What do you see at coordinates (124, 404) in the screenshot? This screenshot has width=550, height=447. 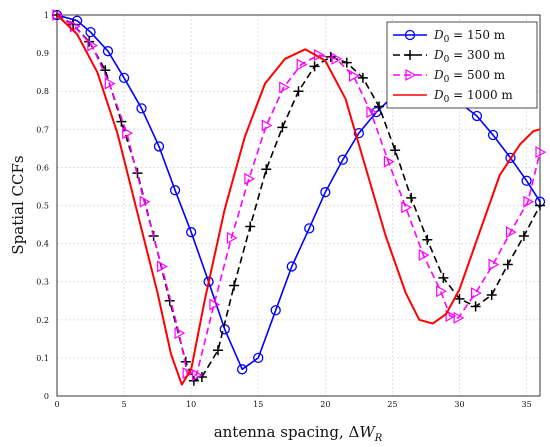 I see `x-tick-label: 5` at bounding box center [124, 404].